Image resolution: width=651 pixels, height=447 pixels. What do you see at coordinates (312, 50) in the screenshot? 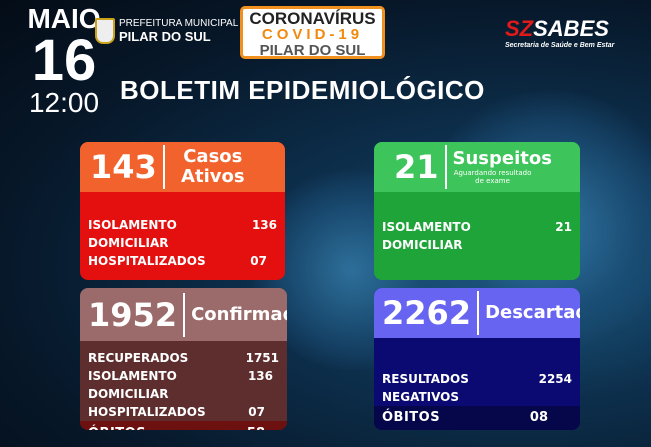
I see `banner-line3: PILAR DO SUL` at bounding box center [312, 50].